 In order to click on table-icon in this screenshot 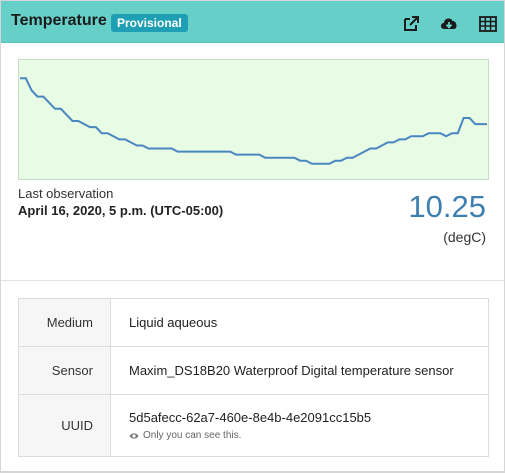, I will do `click(488, 24)`.